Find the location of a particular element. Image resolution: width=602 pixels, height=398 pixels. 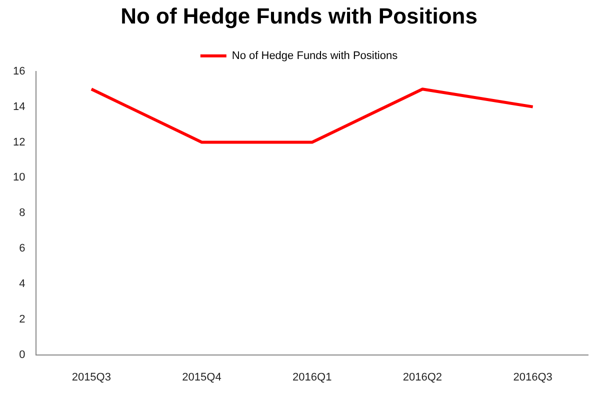

y-tick-label: 14 is located at coordinates (19, 106).